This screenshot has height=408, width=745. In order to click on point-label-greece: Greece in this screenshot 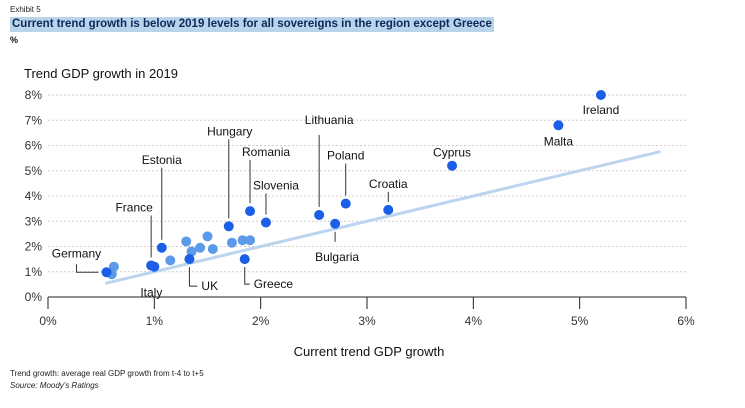, I will do `click(274, 284)`.